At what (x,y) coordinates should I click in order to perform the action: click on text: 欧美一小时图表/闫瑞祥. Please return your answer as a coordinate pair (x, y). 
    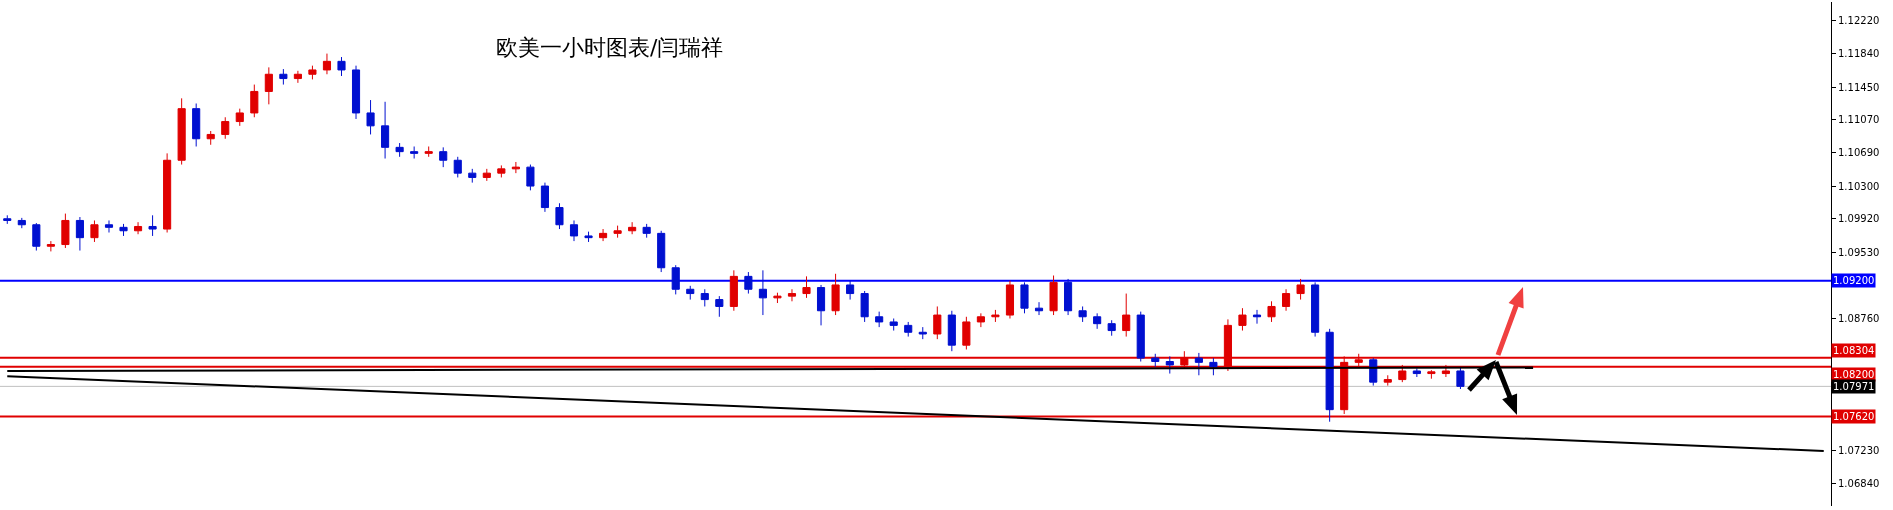
    Looking at the image, I should click on (610, 47).